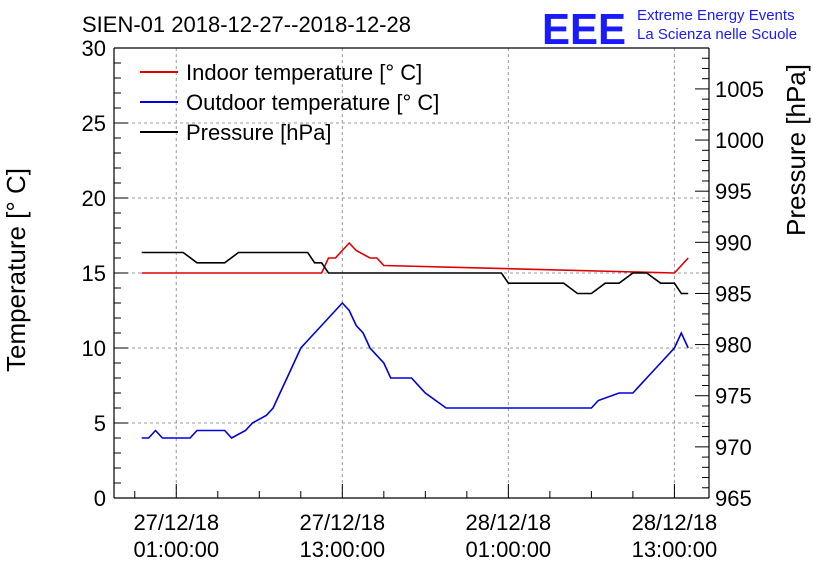 This screenshot has height=572, width=836. What do you see at coordinates (584, 29) in the screenshot?
I see `eee-logo-mark: EEE` at bounding box center [584, 29].